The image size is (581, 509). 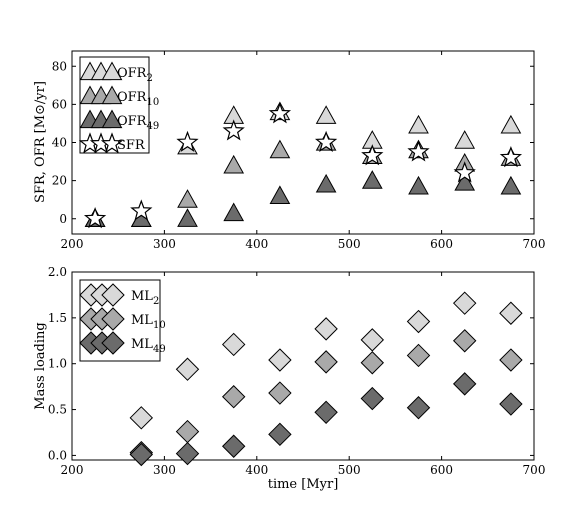 I want to click on legend-marker-ML49, so click(x=113, y=343).